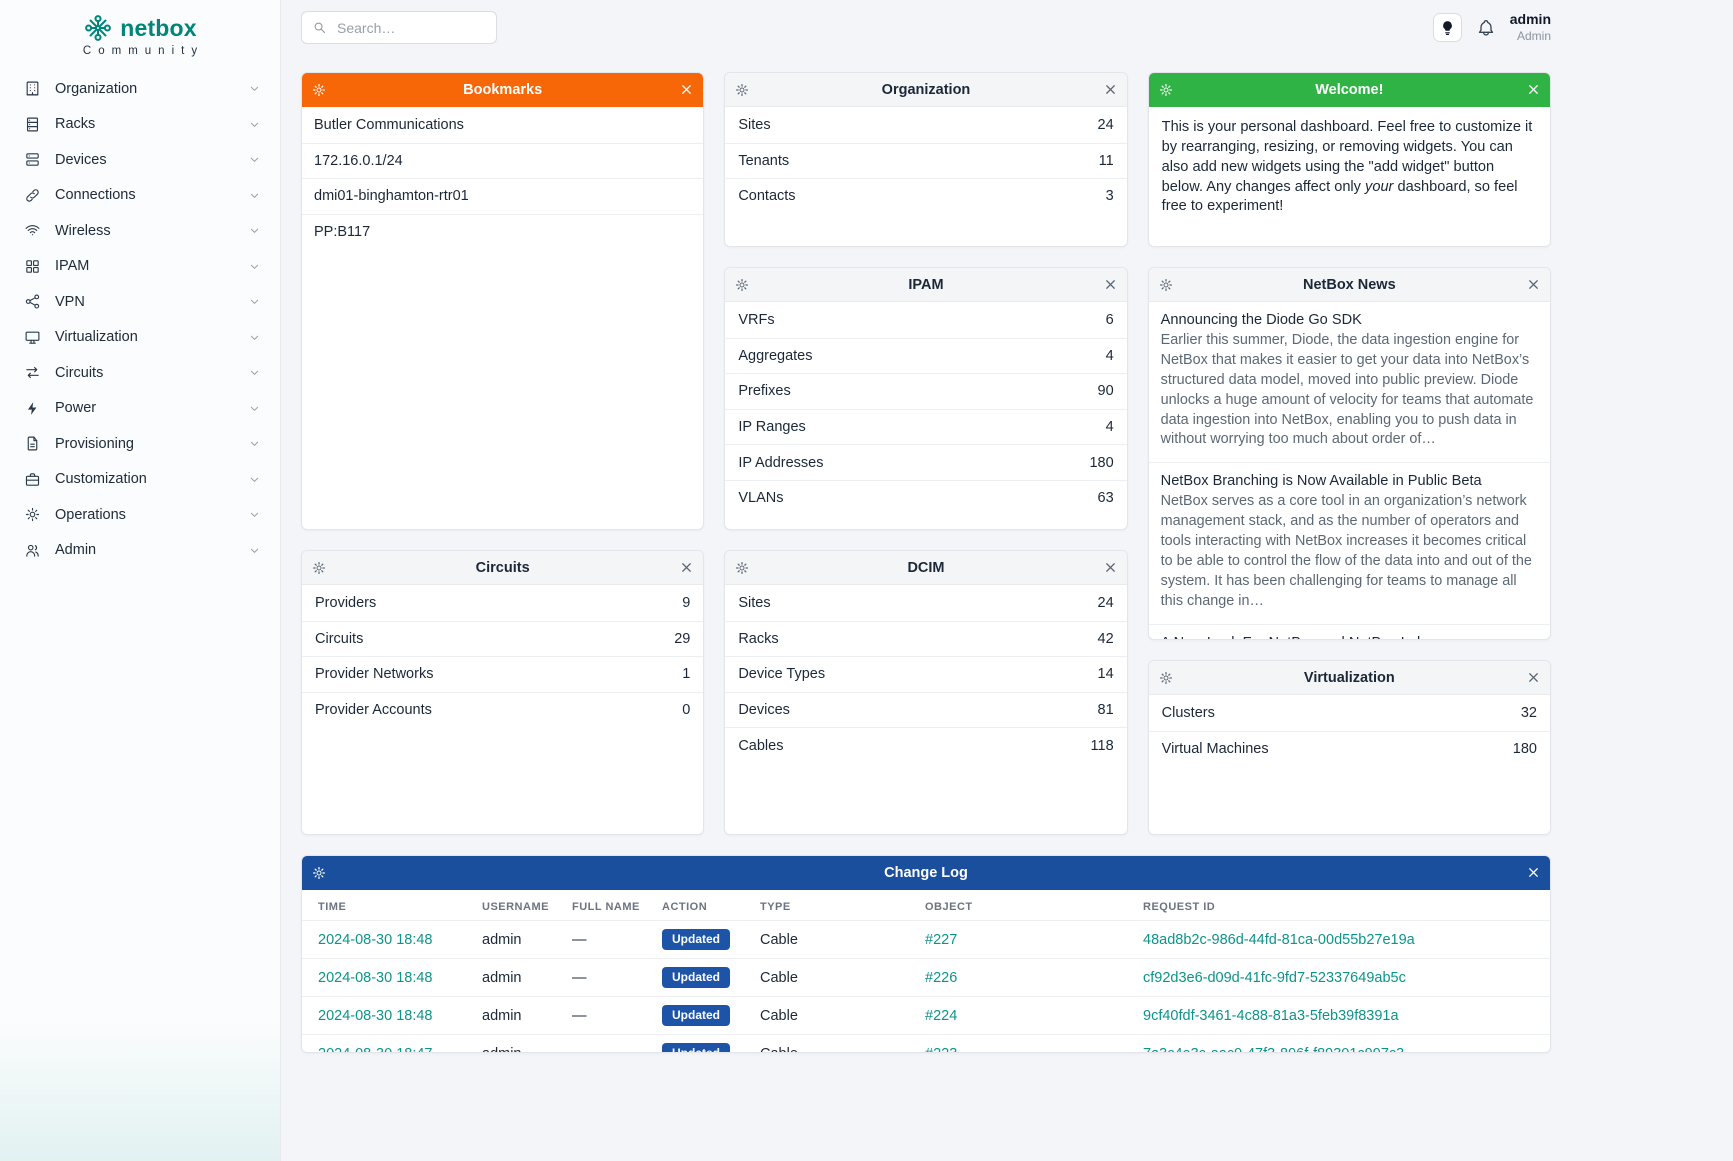 This screenshot has height=1161, width=1733. What do you see at coordinates (1179, 907) in the screenshot?
I see `column-header-request-id: REQUEST ID` at bounding box center [1179, 907].